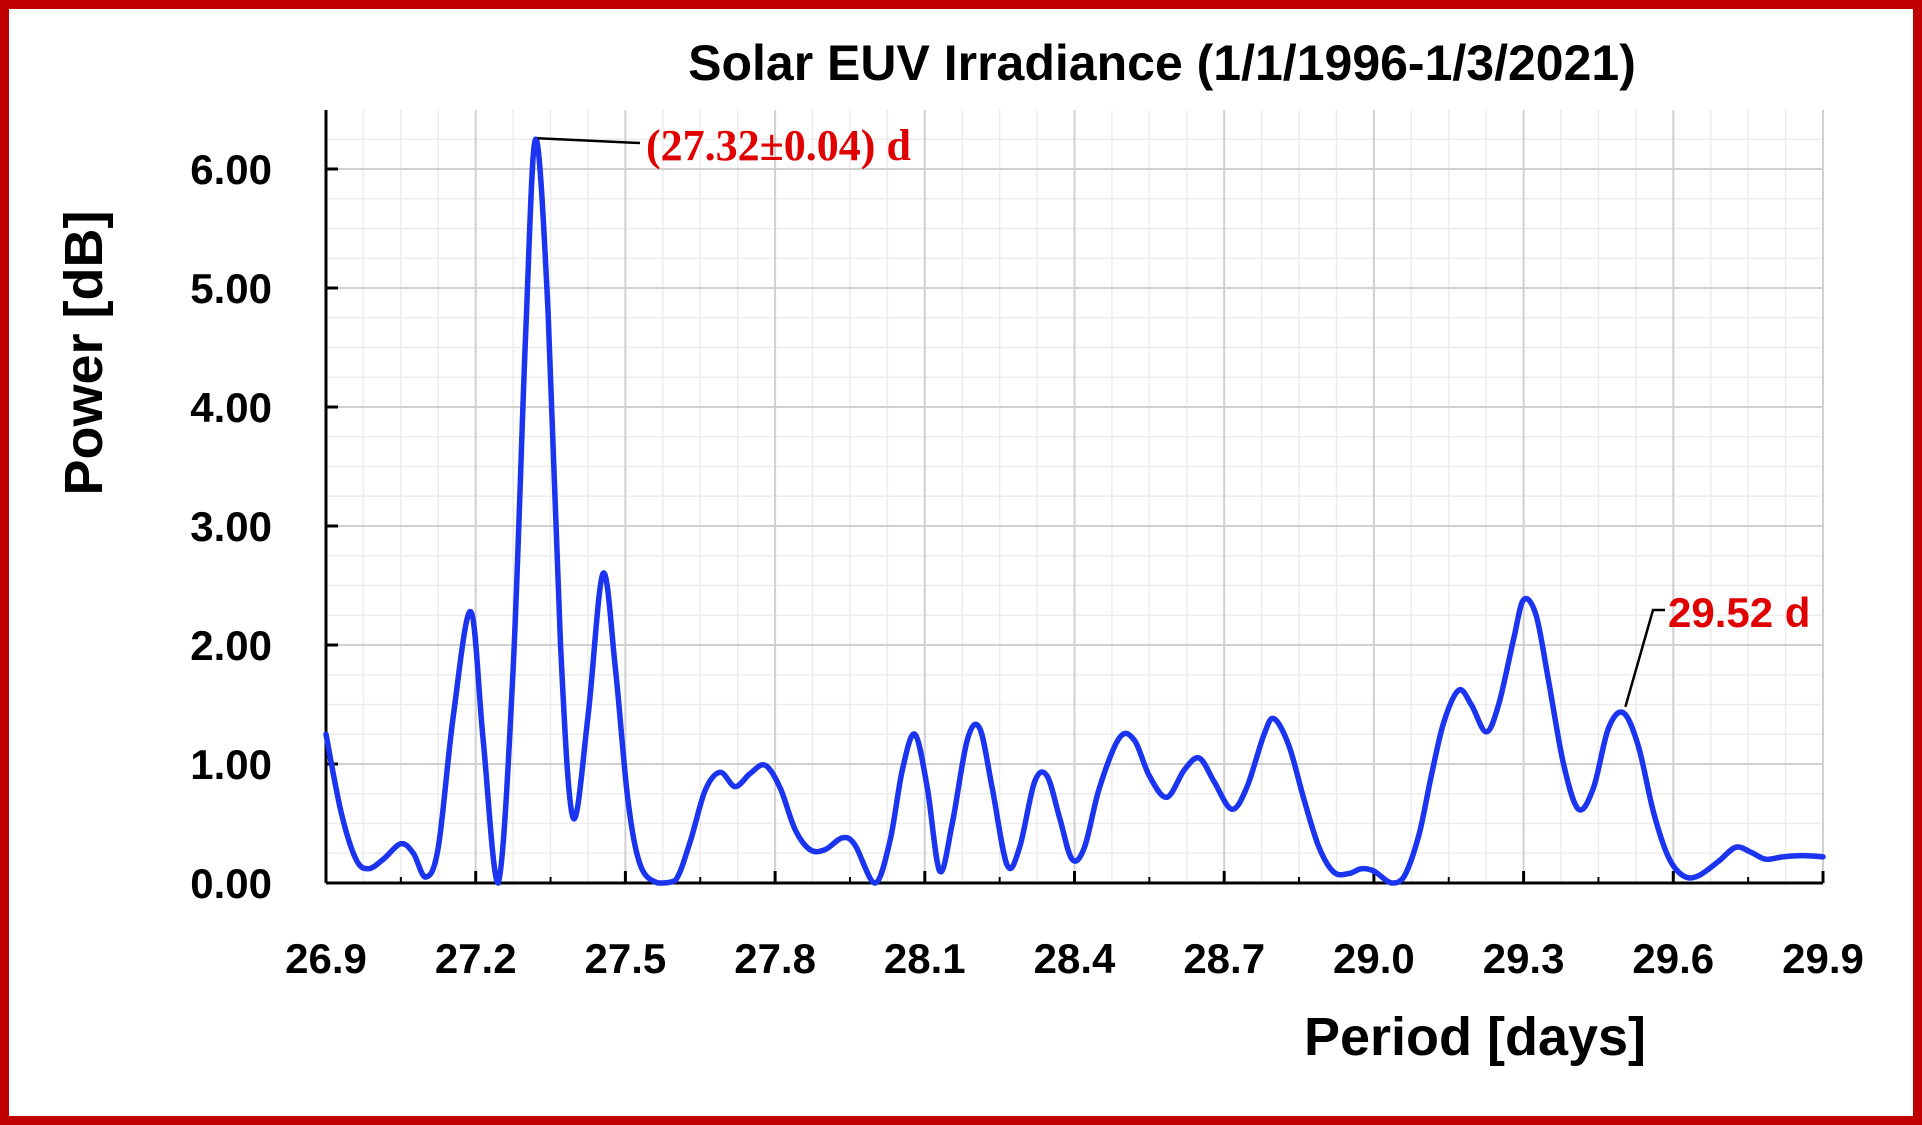  Describe the element at coordinates (231, 288) in the screenshot. I see `y-tick-label: 5.00` at that location.